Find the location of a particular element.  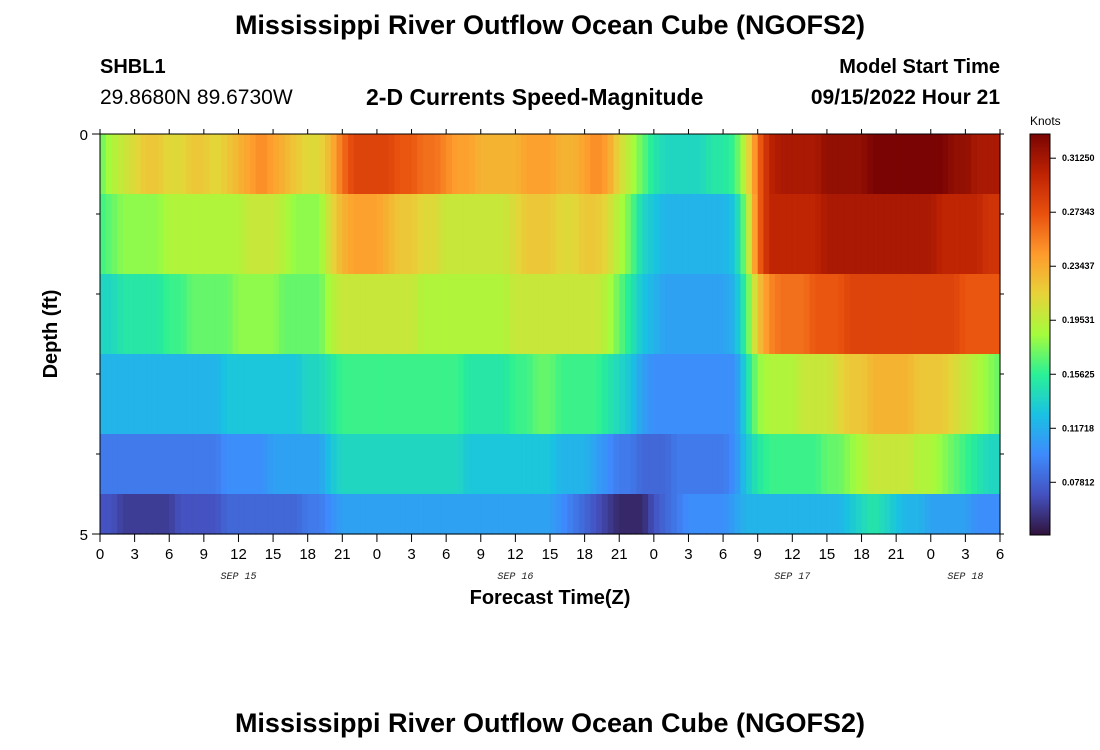

x-axis-label: Forecast Time(Z) is located at coordinates (550, 598).